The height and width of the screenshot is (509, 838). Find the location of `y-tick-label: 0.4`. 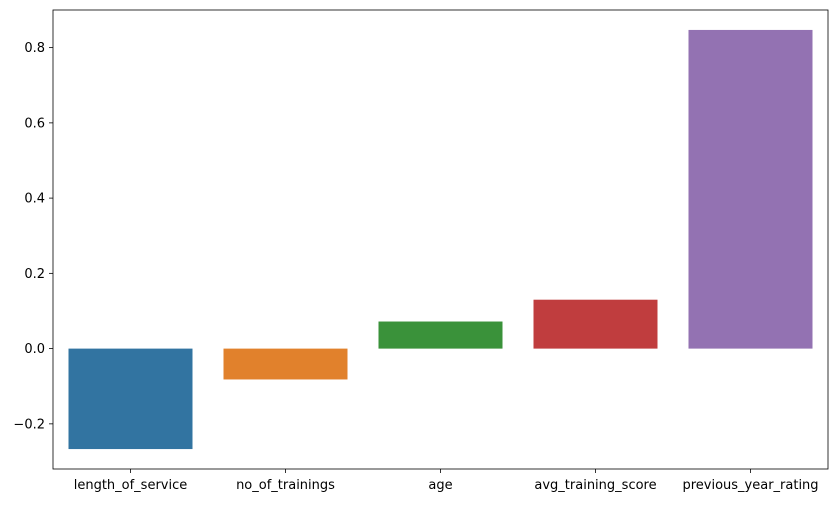

y-tick-label: 0.4 is located at coordinates (34, 199).